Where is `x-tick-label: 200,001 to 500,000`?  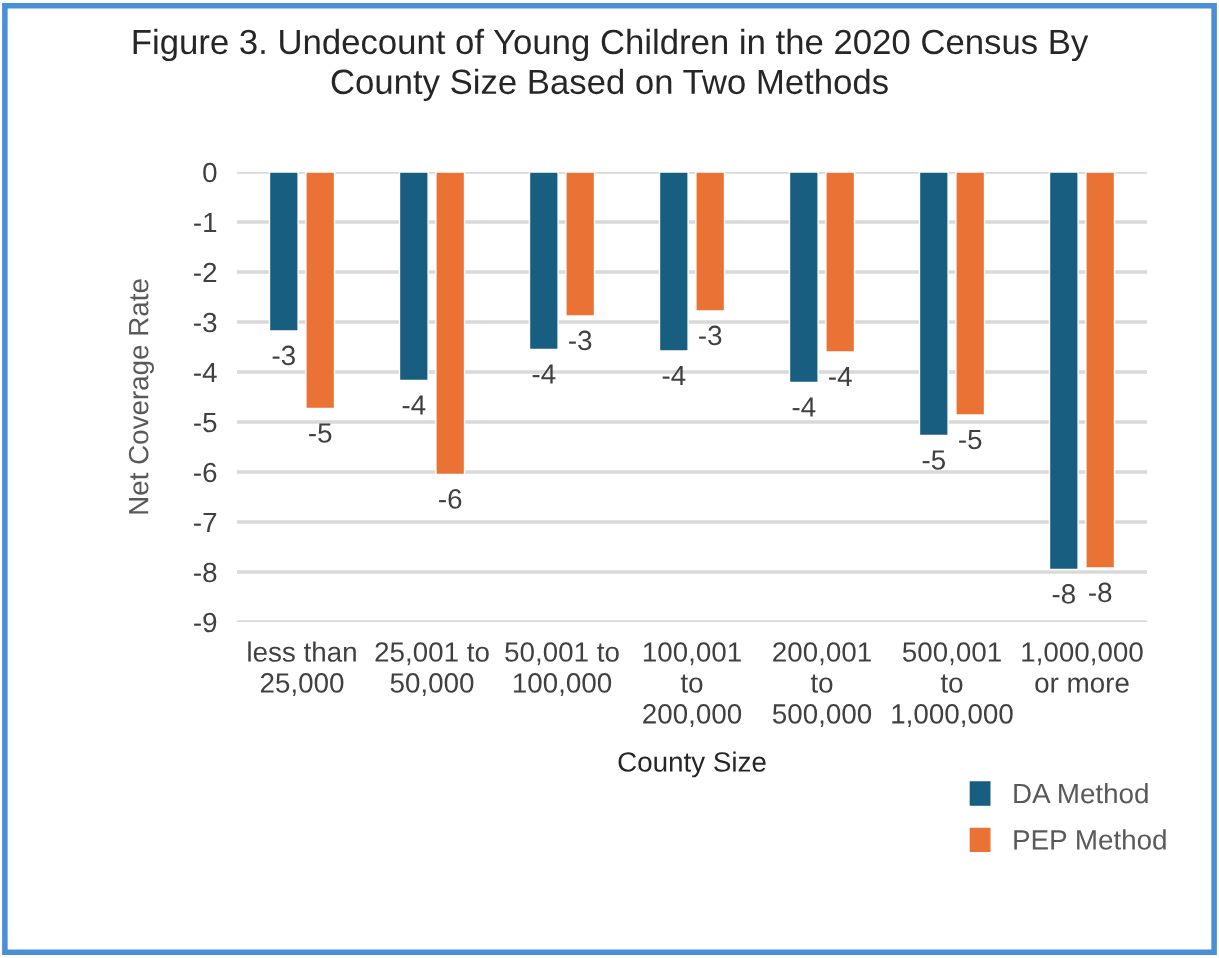 x-tick-label: 200,001 to 500,000 is located at coordinates (822, 684).